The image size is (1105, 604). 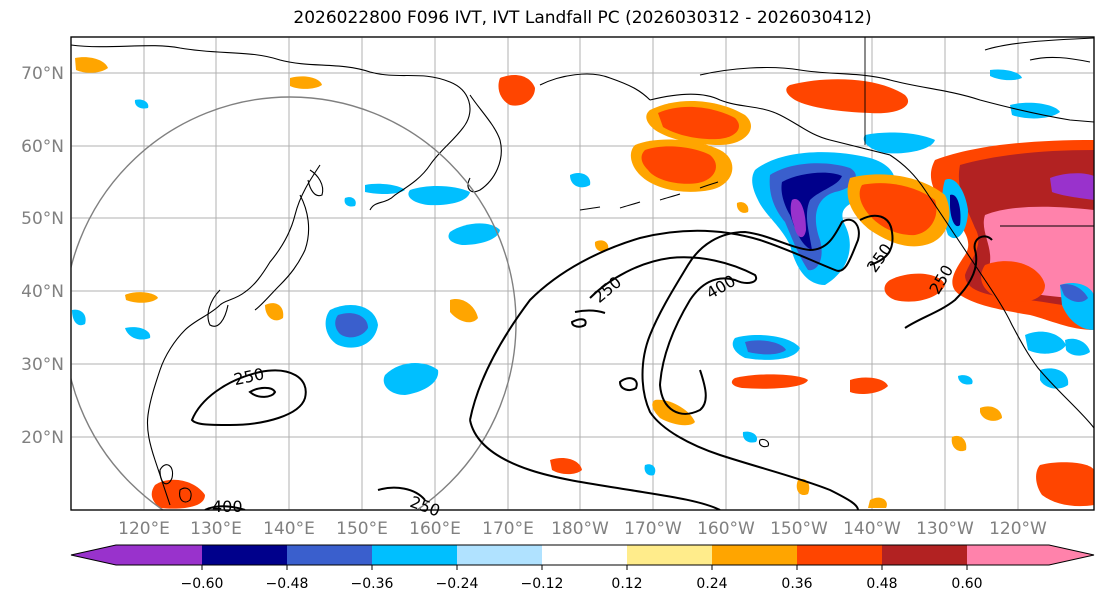 What do you see at coordinates (42, 147) in the screenshot?
I see `lat-label-60n: 60°N` at bounding box center [42, 147].